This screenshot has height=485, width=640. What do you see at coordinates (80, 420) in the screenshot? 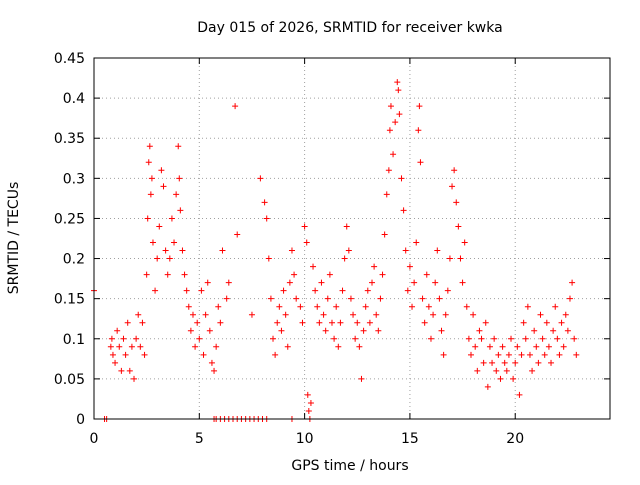
I see `y-tick-label: 0` at bounding box center [80, 420].